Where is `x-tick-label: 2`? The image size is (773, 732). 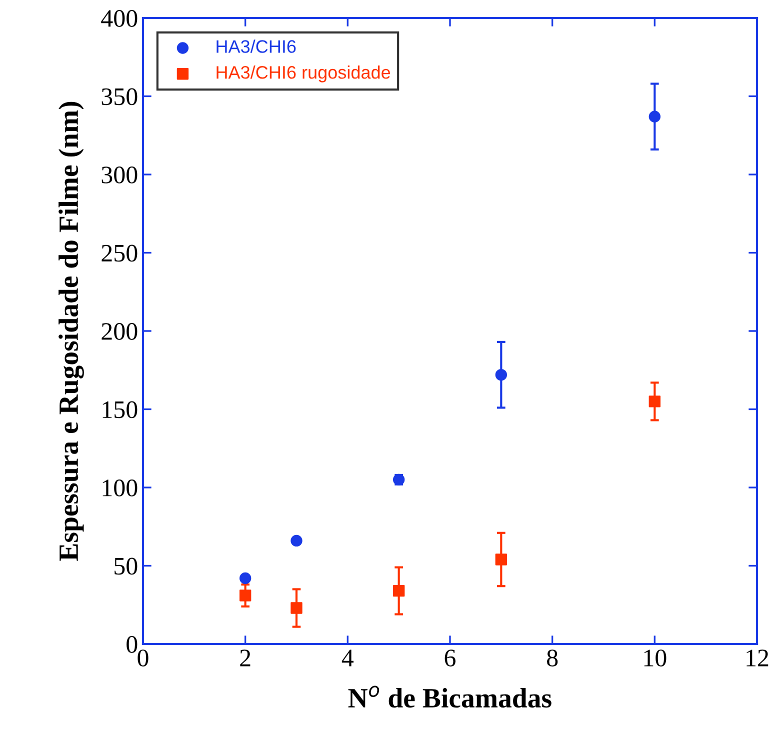
x-tick-label: 2 is located at coordinates (245, 658).